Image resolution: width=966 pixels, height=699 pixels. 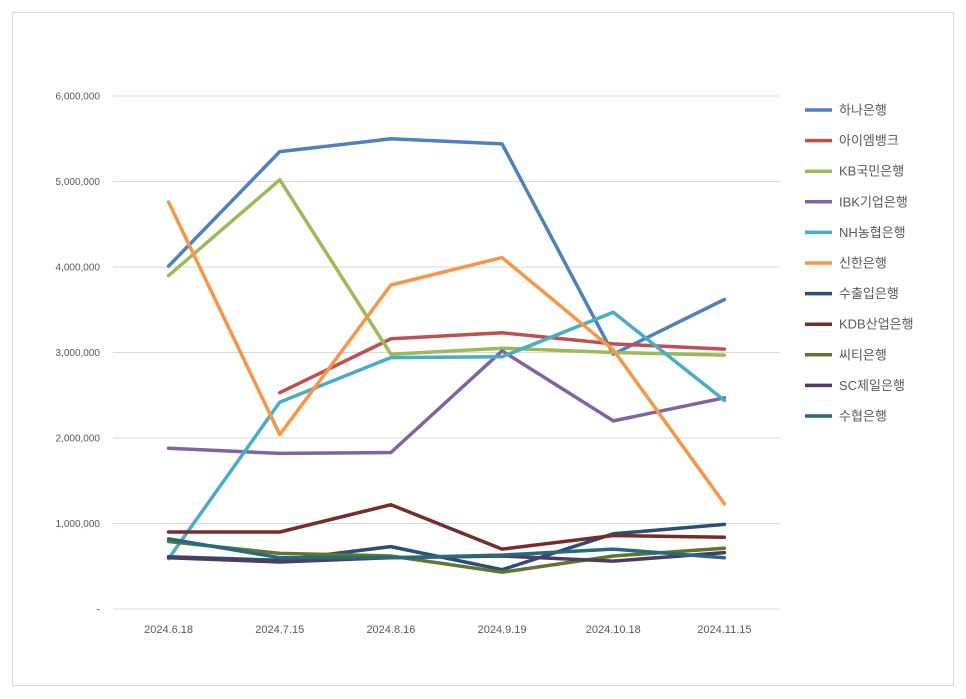 I want to click on legend-item-nh농협은행: NH농협은행, so click(x=855, y=232).